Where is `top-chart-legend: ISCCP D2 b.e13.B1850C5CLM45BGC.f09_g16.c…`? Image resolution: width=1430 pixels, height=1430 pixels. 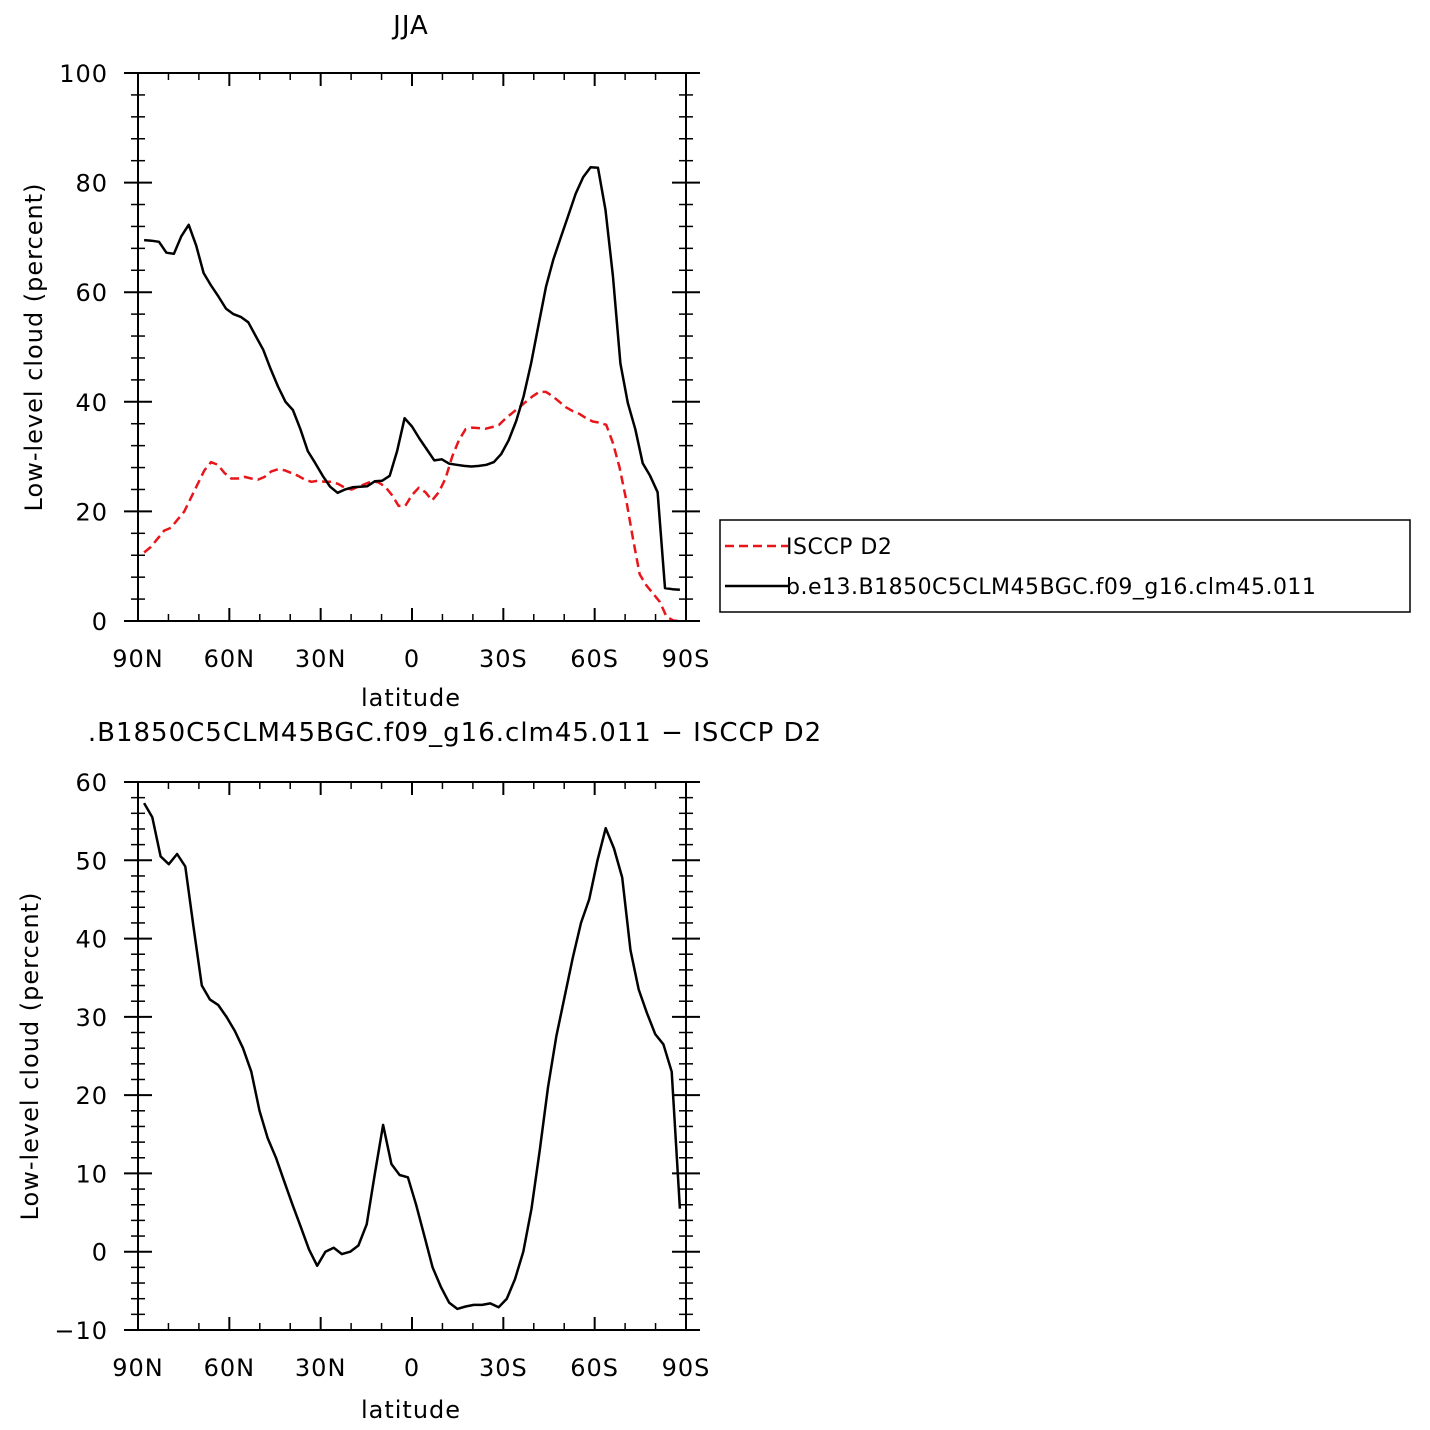
top-chart-legend: ISCCP D2 b.e13.B1850C5CLM45BGC.f09_g16.c… is located at coordinates (1065, 566).